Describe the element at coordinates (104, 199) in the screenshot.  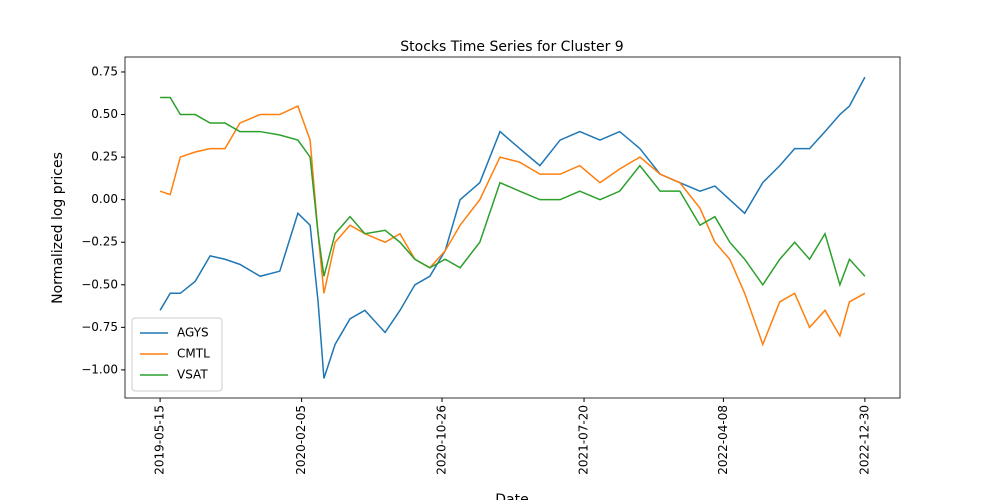
I see `y-tick-label: 0.00` at that location.